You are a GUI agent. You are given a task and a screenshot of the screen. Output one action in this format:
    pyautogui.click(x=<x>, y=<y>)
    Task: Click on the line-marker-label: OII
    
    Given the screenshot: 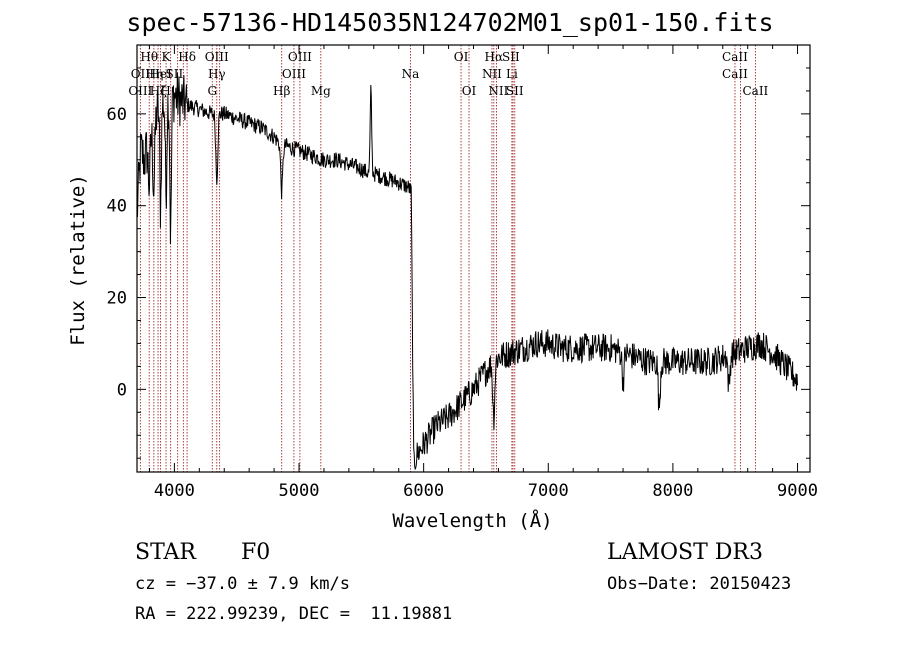 What is the action you would take?
    pyautogui.click(x=141, y=74)
    